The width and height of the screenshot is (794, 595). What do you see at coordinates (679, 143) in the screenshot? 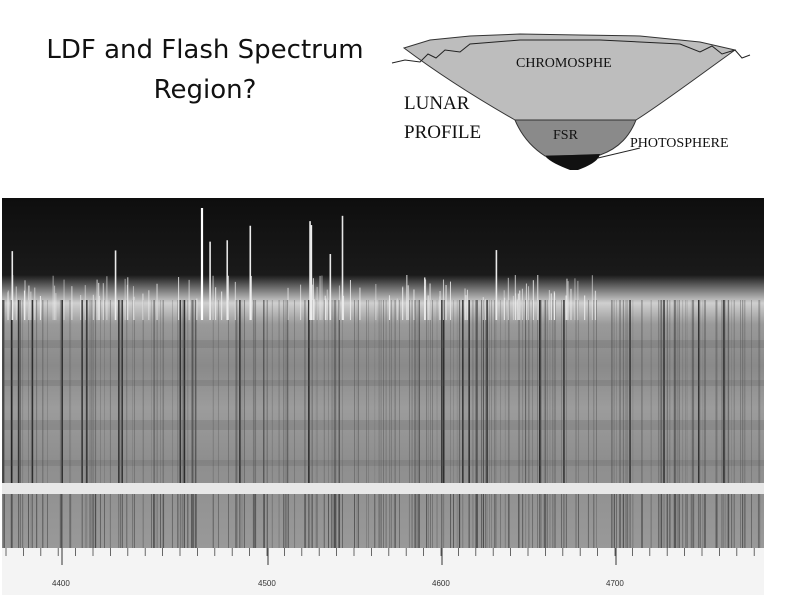
I see `photosphere-label: PHOTOSPHERE` at bounding box center [679, 143].